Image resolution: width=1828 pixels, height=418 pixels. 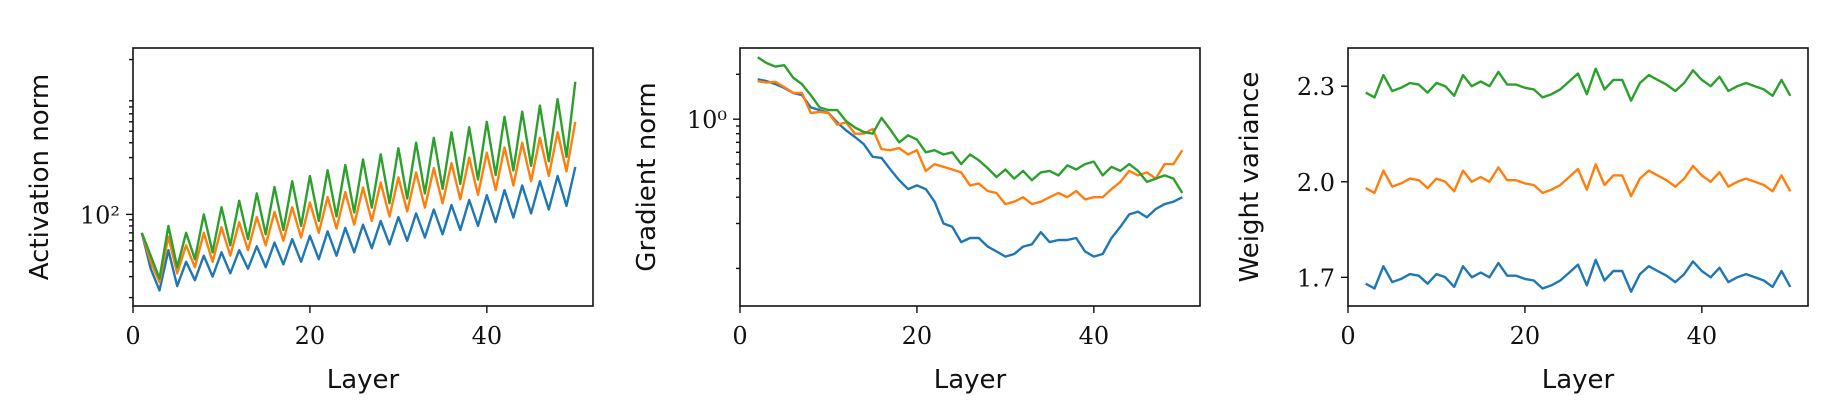 What do you see at coordinates (40, 177) in the screenshot?
I see `y-axis-label: Activation norm` at bounding box center [40, 177].